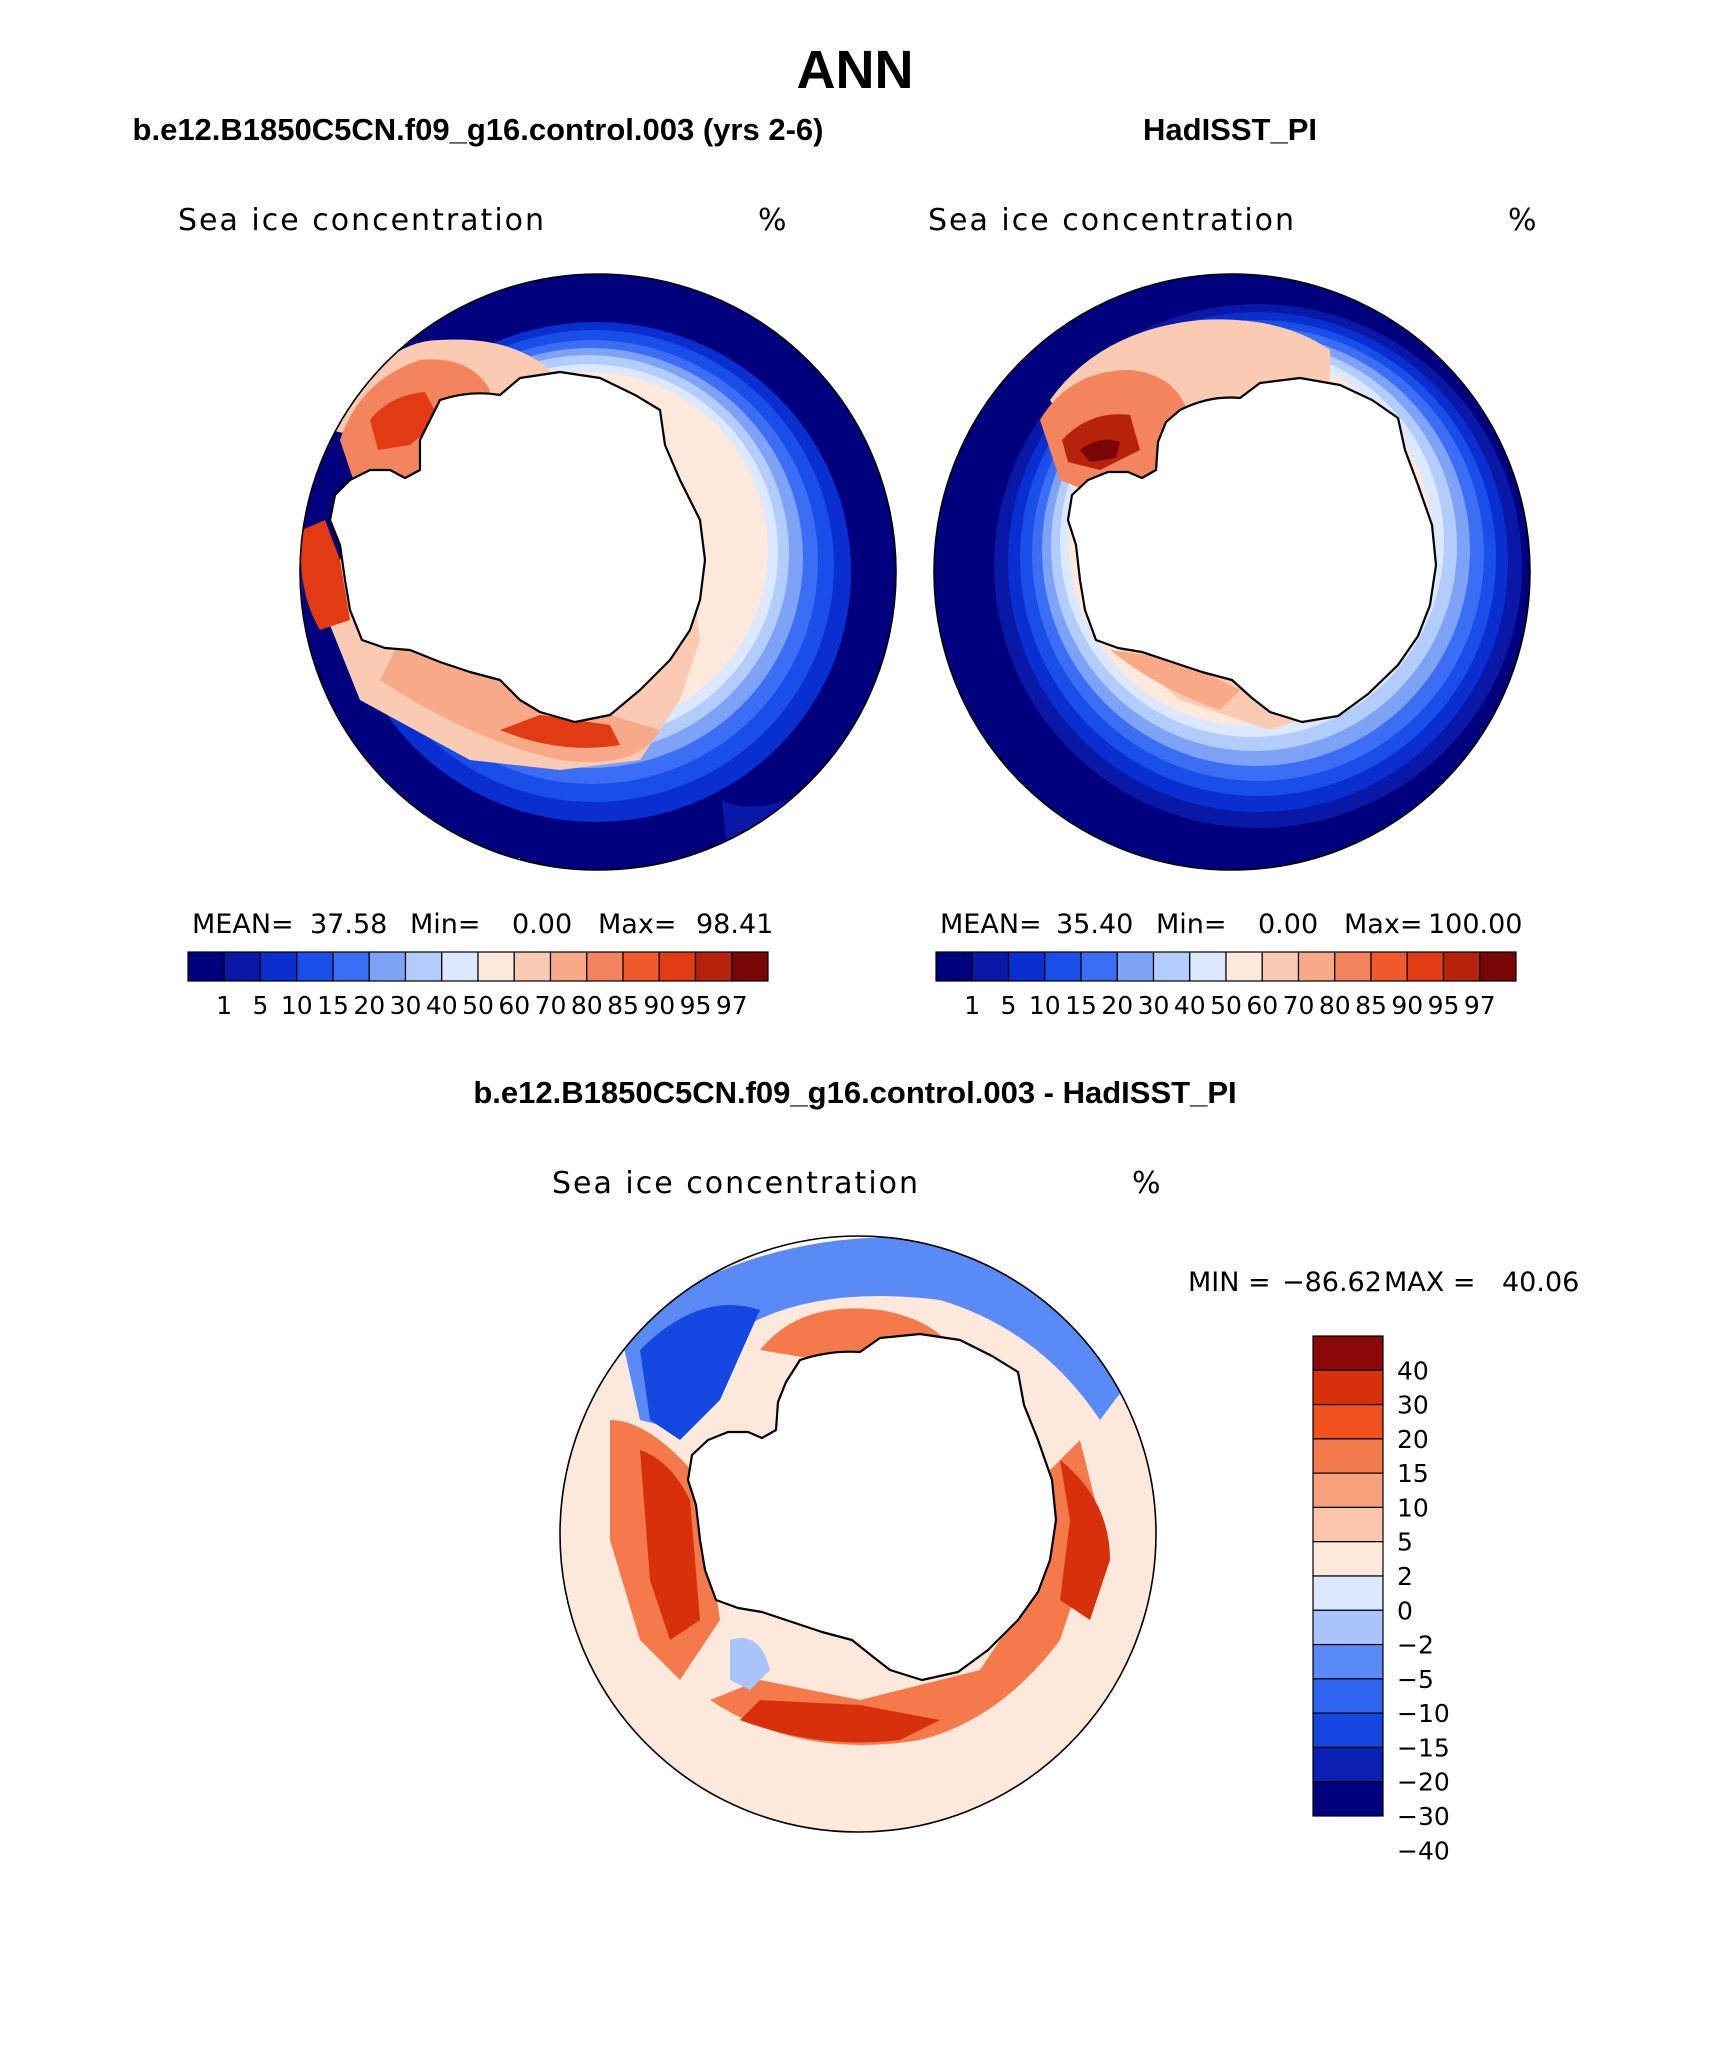  Describe the element at coordinates (1423, 1782) in the screenshot. I see `colorbar-tick-label: −20` at that location.